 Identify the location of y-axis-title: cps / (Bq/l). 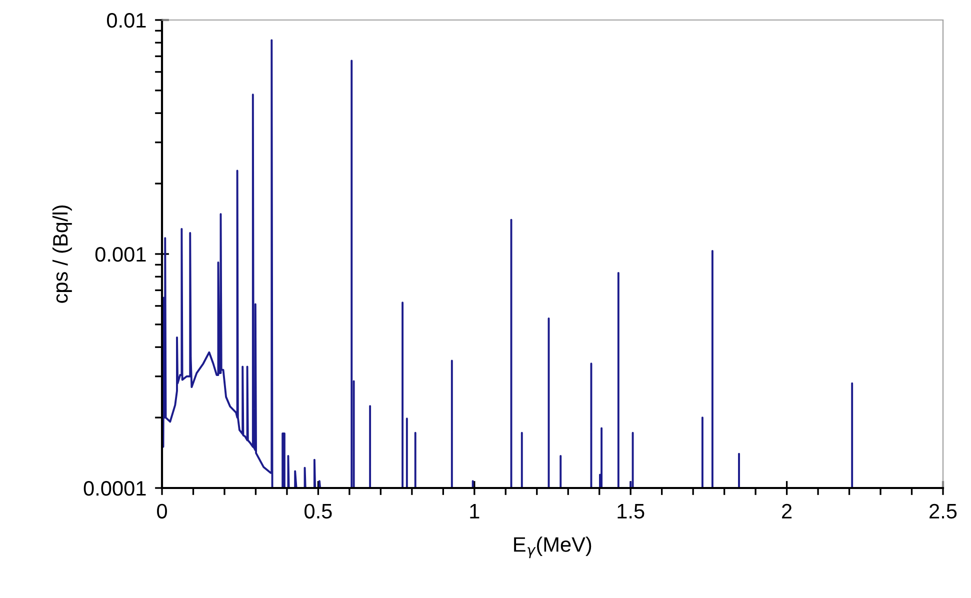
(62, 254).